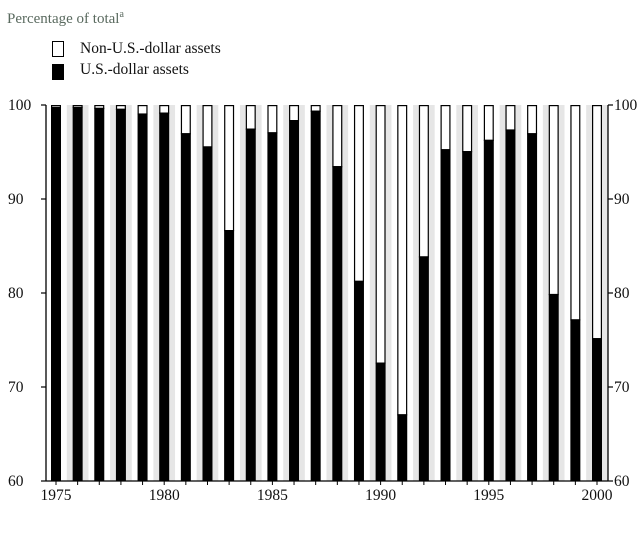  Describe the element at coordinates (58, 49) in the screenshot. I see `legend-swatch-white` at that location.